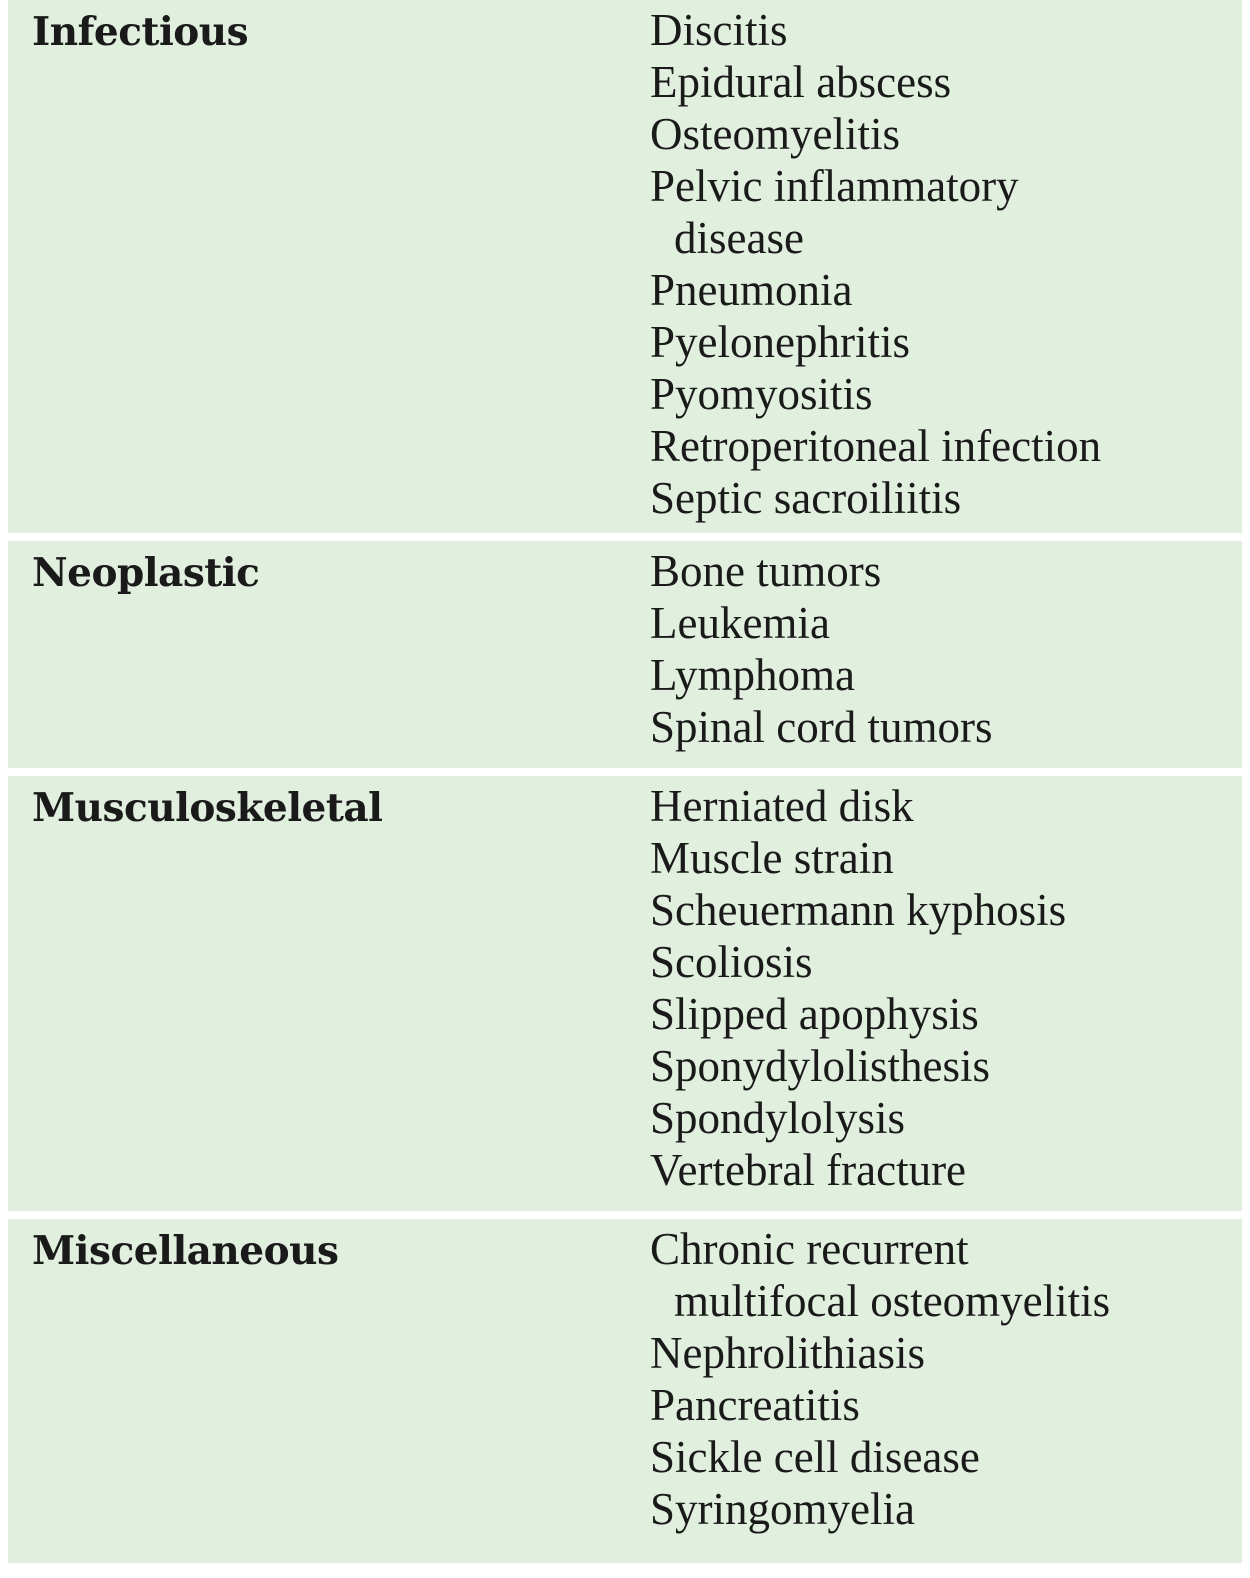 The height and width of the screenshot is (1578, 1250). What do you see at coordinates (940, 394) in the screenshot?
I see `list-item: Pyomyositis` at bounding box center [940, 394].